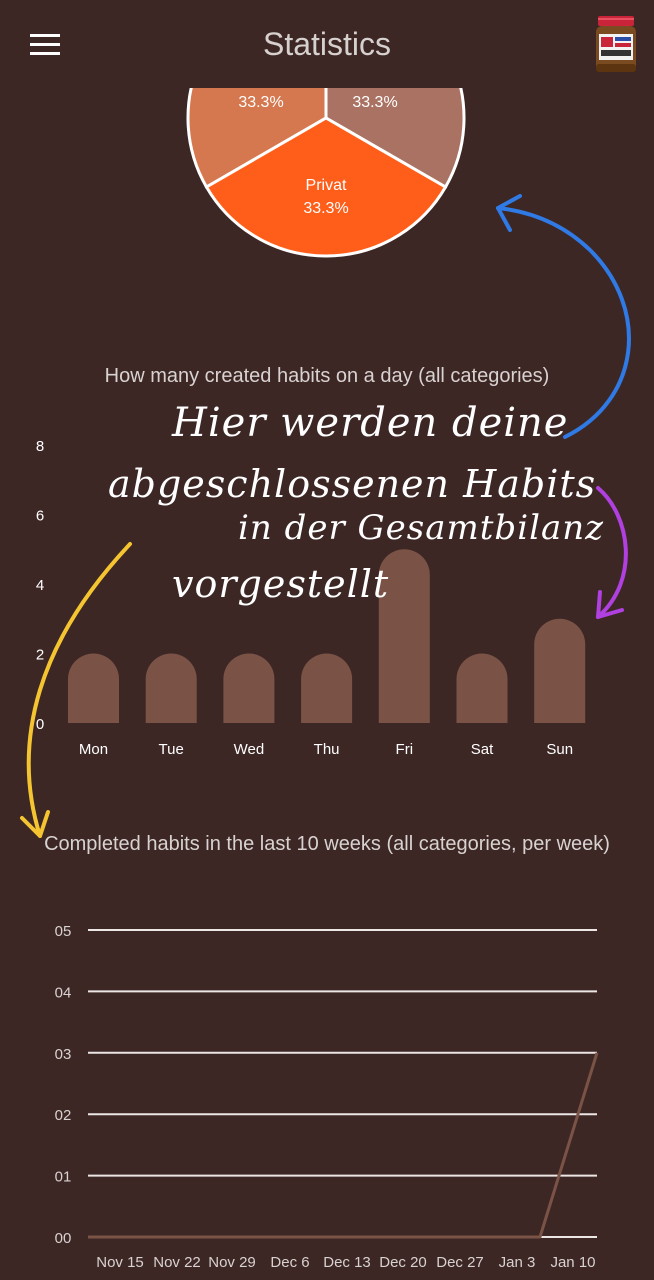 Image resolution: width=654 pixels, height=1280 pixels. What do you see at coordinates (460, 1262) in the screenshot?
I see `line-x-label: Dec 27` at bounding box center [460, 1262].